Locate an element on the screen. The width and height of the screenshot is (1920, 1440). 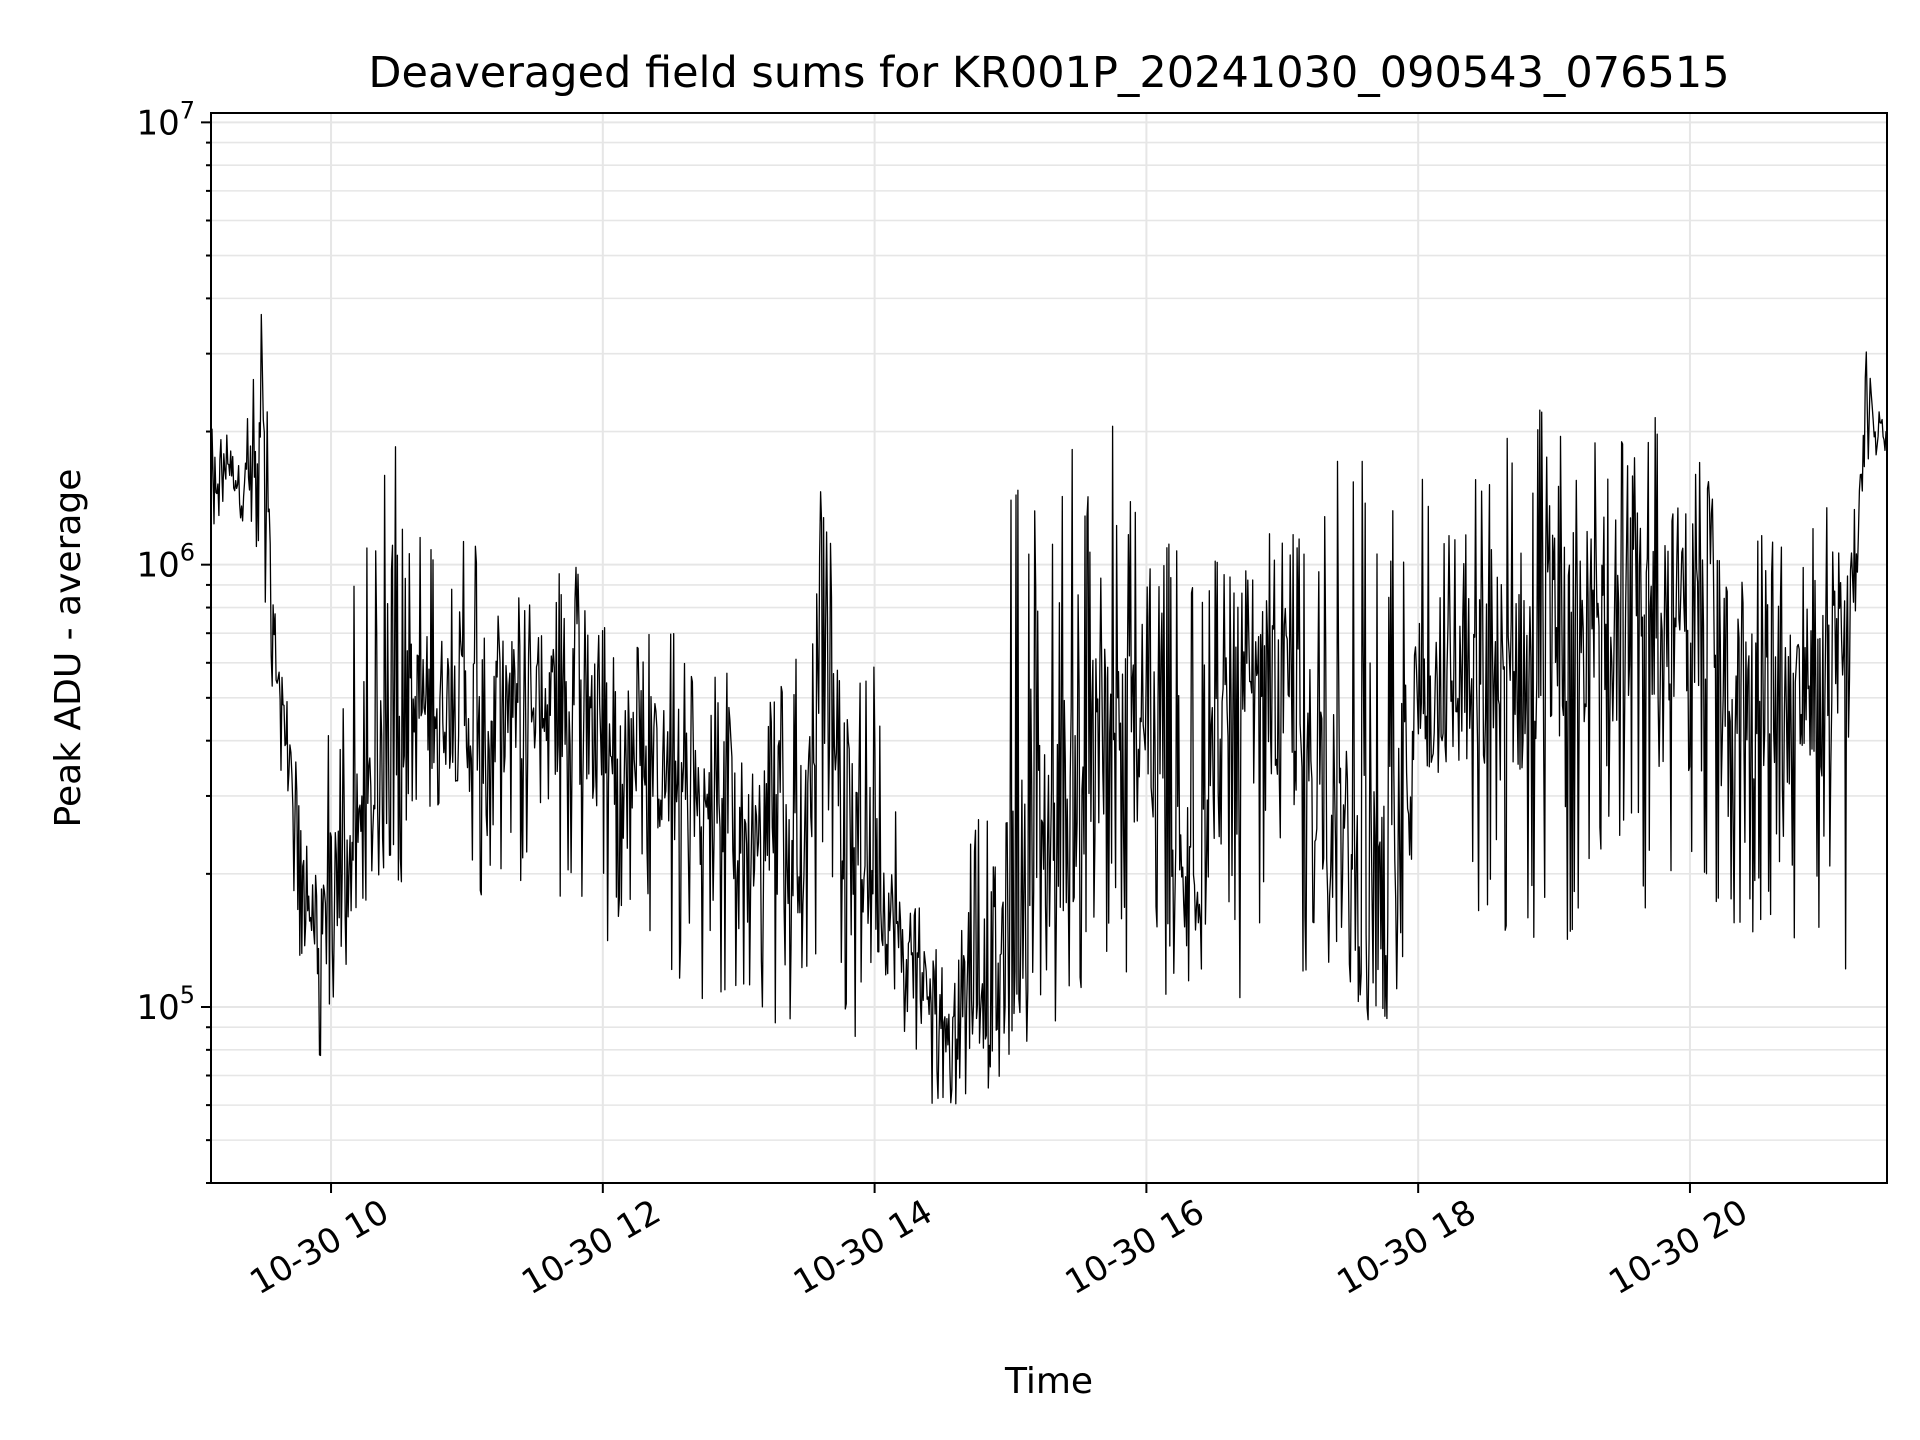
y-tick-label: 10⁵ is located at coordinates (165, 1004).